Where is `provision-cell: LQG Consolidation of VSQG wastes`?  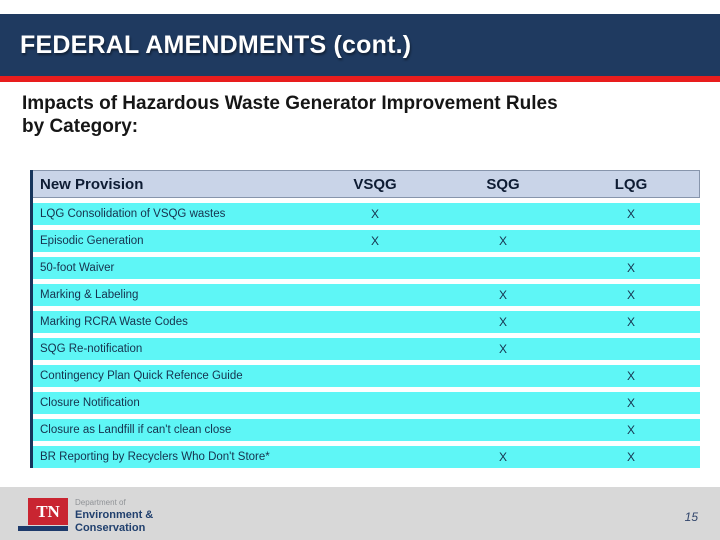 provision-cell: LQG Consolidation of VSQG wastes is located at coordinates (133, 214).